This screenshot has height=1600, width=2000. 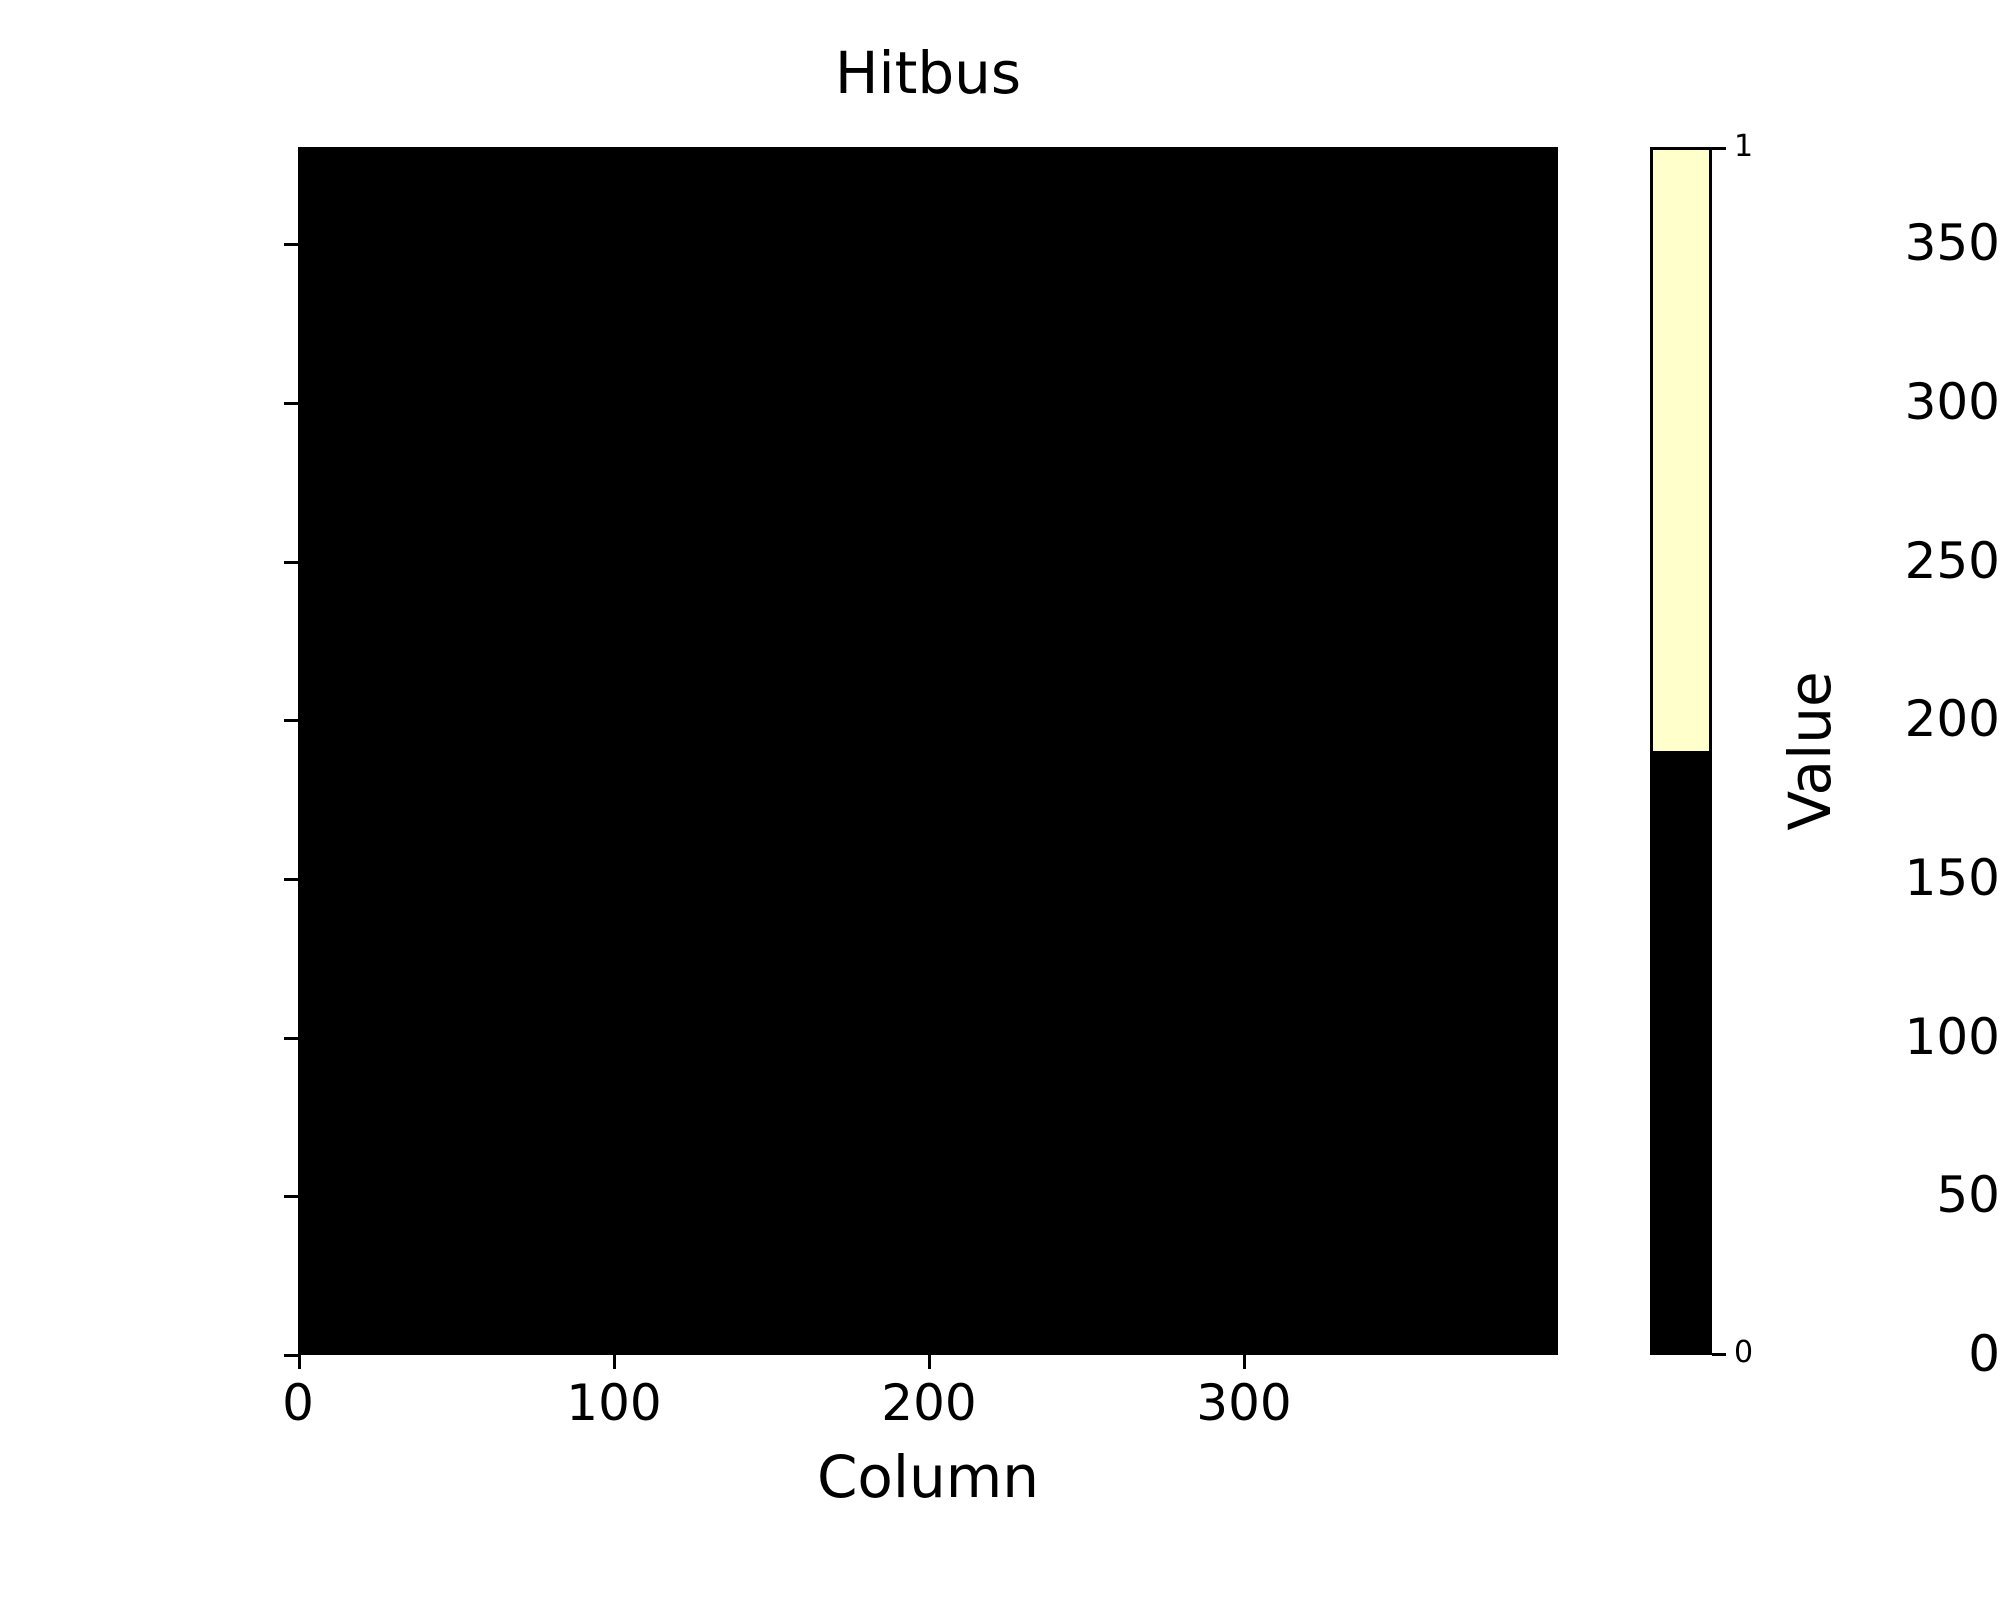 What do you see at coordinates (298, 1403) in the screenshot?
I see `xtick-label-0: 0` at bounding box center [298, 1403].